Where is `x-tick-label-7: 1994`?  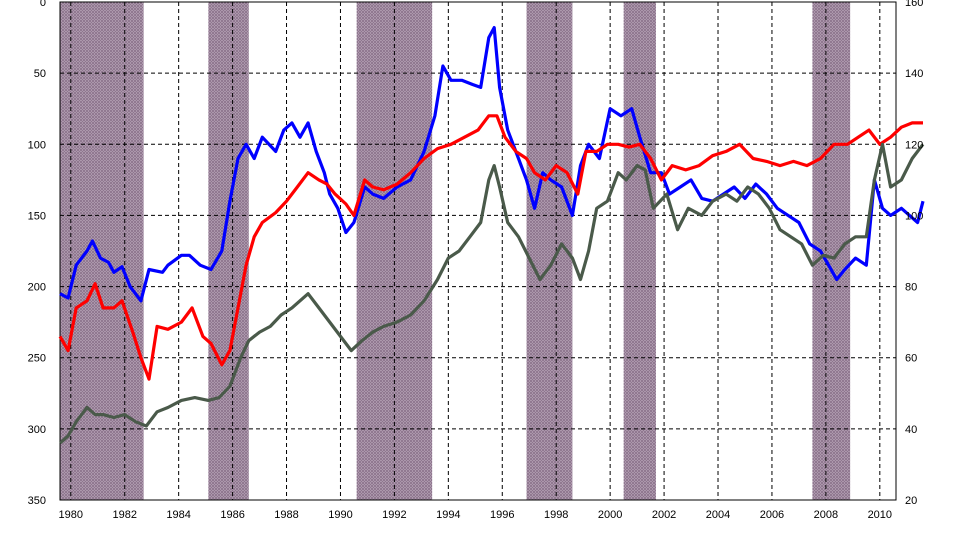 x-tick-label-7: 1994 is located at coordinates (448, 515).